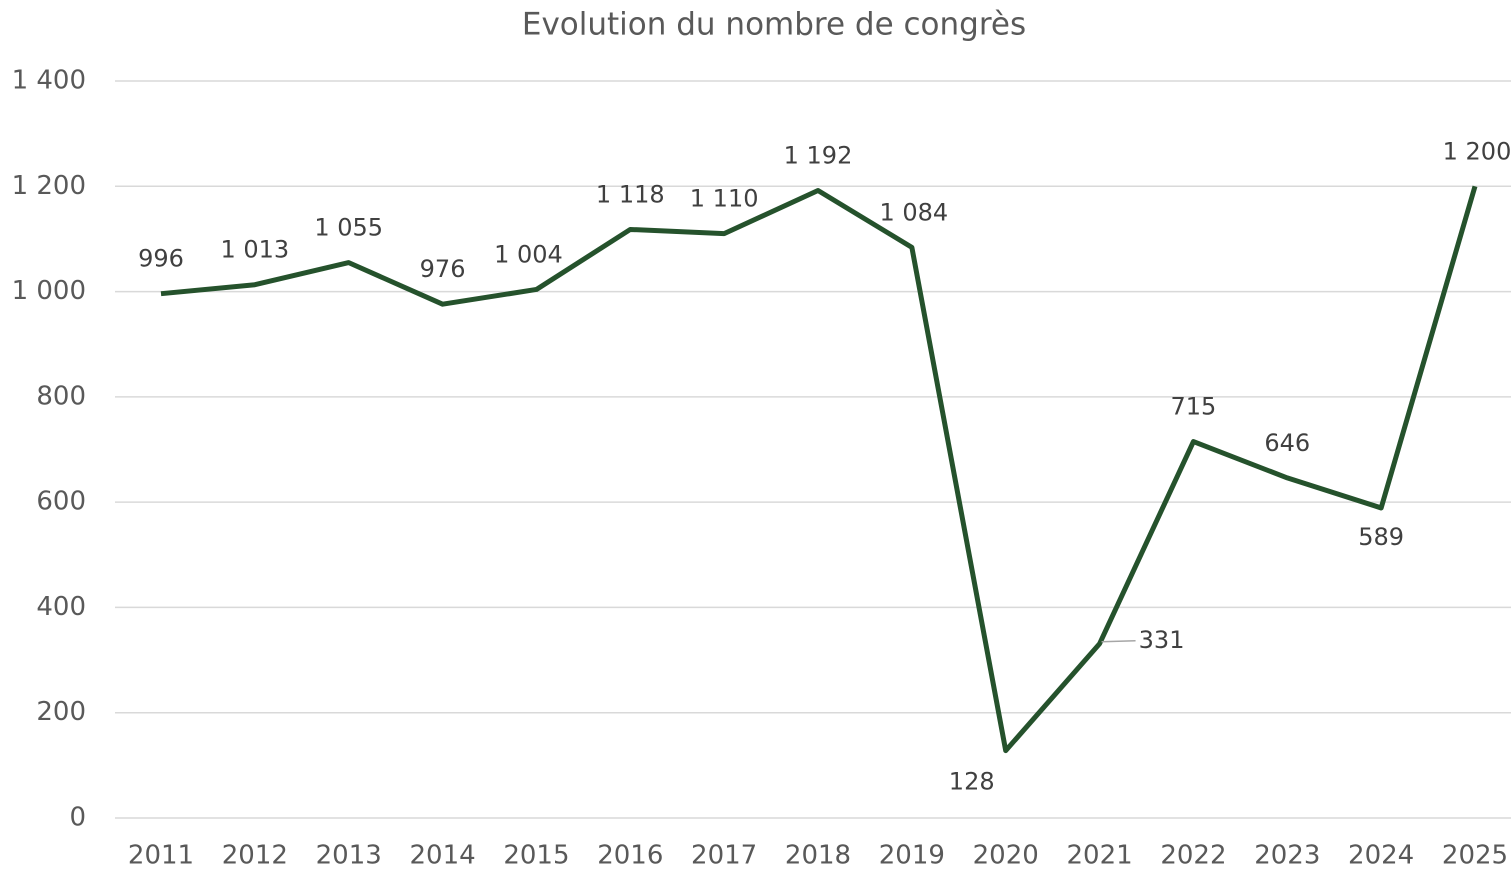  What do you see at coordinates (49, 186) in the screenshot?
I see `y-tick-label: 1 200` at bounding box center [49, 186].